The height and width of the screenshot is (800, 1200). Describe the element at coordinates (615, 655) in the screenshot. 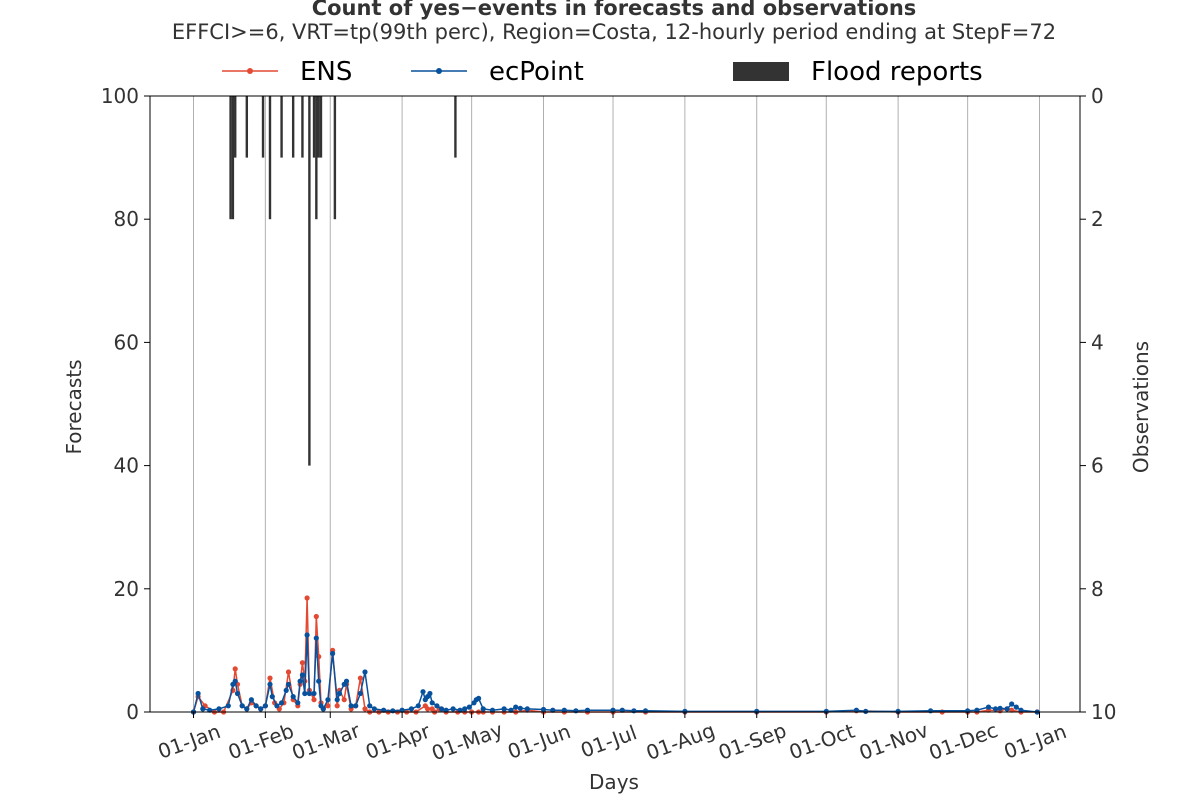

I see `forecast-lines` at that location.